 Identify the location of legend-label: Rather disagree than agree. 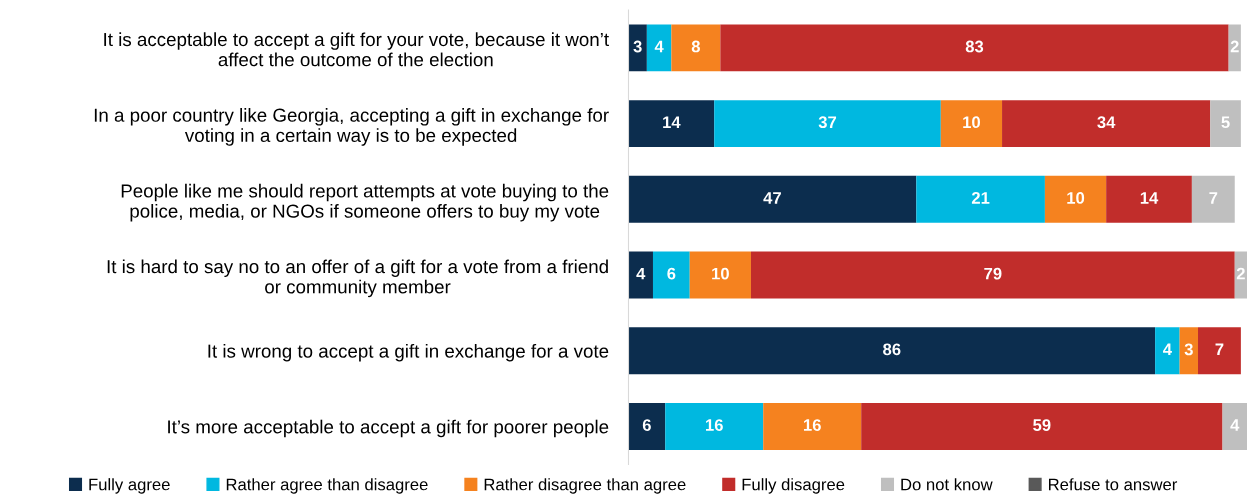
(585, 486).